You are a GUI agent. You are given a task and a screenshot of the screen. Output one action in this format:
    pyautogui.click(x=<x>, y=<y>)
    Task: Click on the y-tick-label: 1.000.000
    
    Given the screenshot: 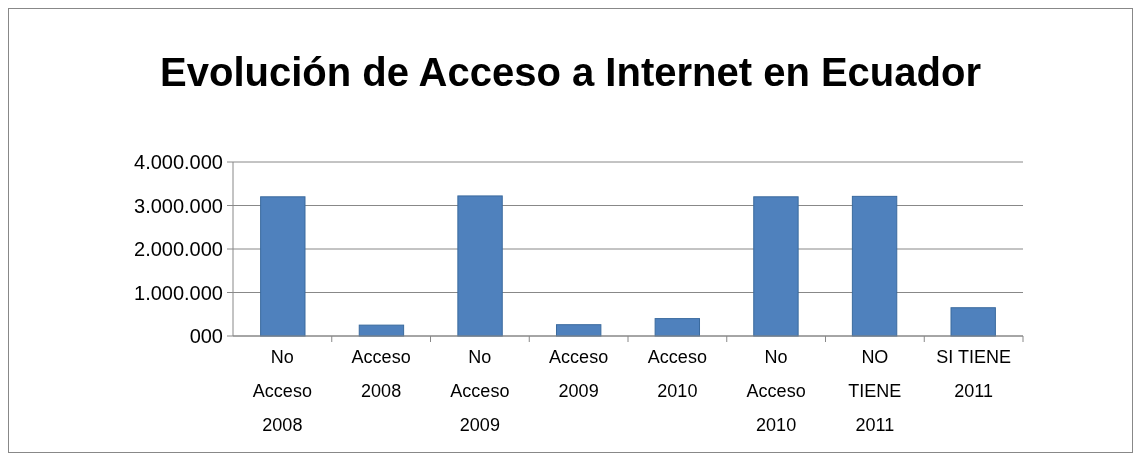 What is the action you would take?
    pyautogui.click(x=178, y=292)
    